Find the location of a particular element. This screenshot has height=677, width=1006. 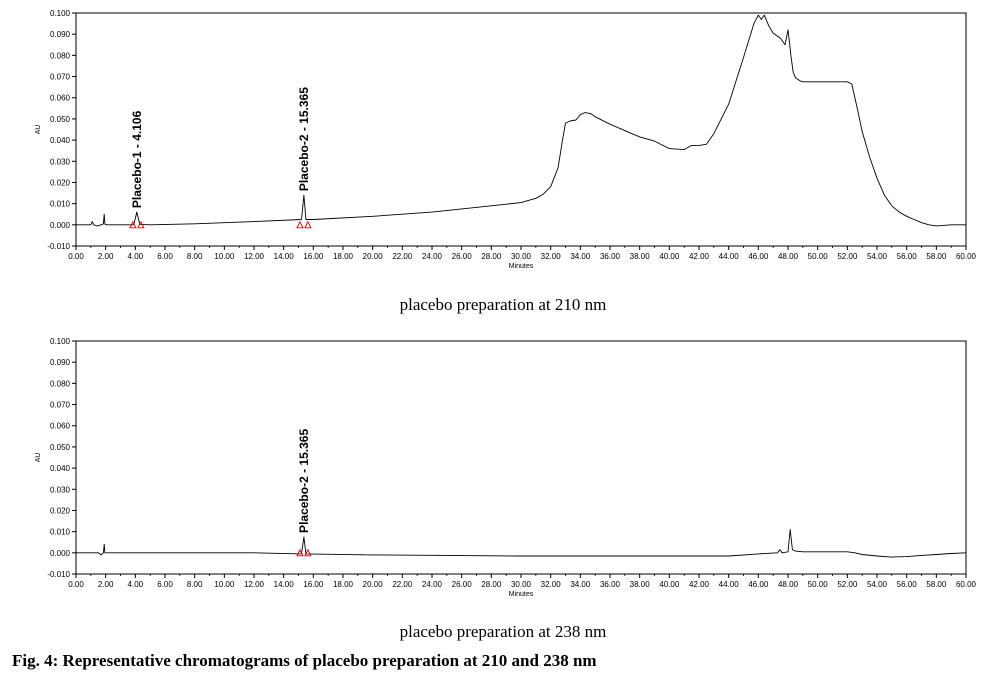

x-tick-label: 38.00 is located at coordinates (640, 584).